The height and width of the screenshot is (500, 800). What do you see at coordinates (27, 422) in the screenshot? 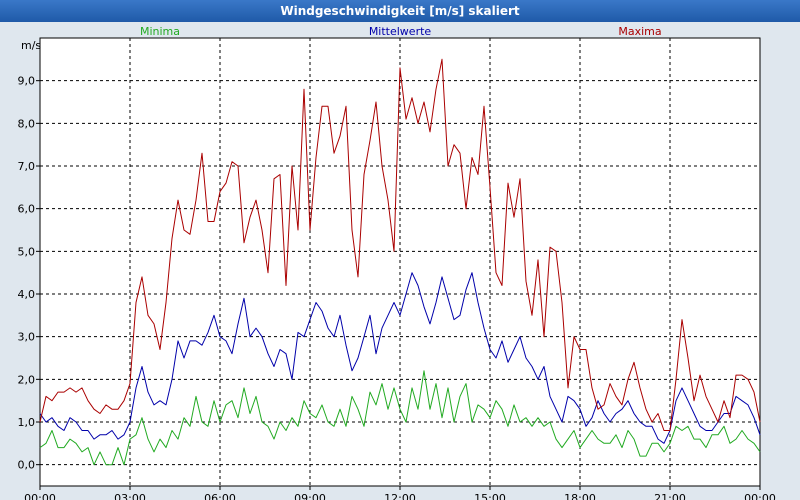
I see `y-tick-label: 1,0` at bounding box center [27, 422].